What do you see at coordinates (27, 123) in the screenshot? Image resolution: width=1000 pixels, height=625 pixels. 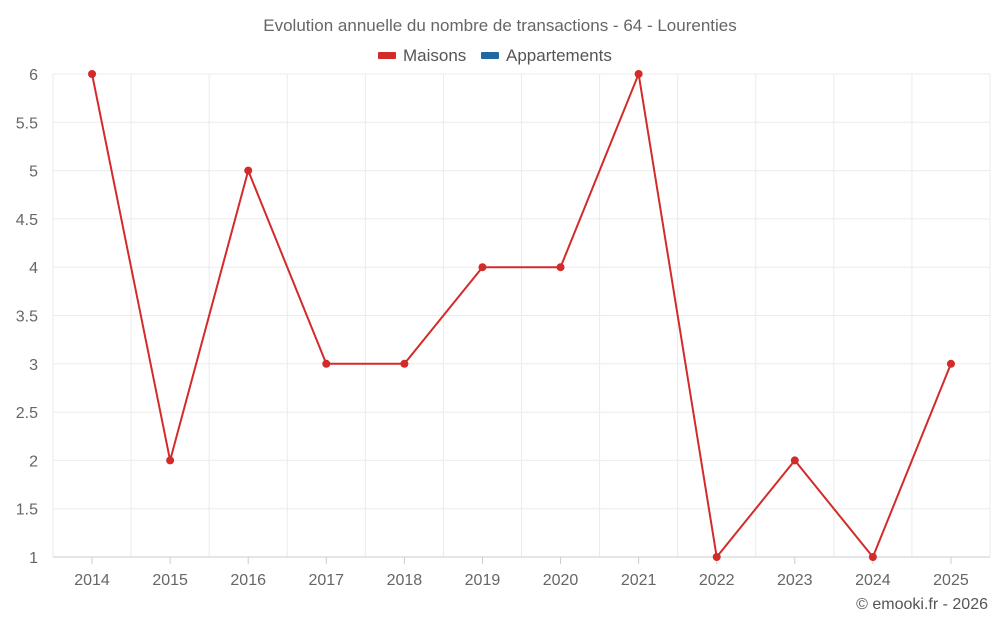 I see `y-tick-label: 5.5` at bounding box center [27, 123].